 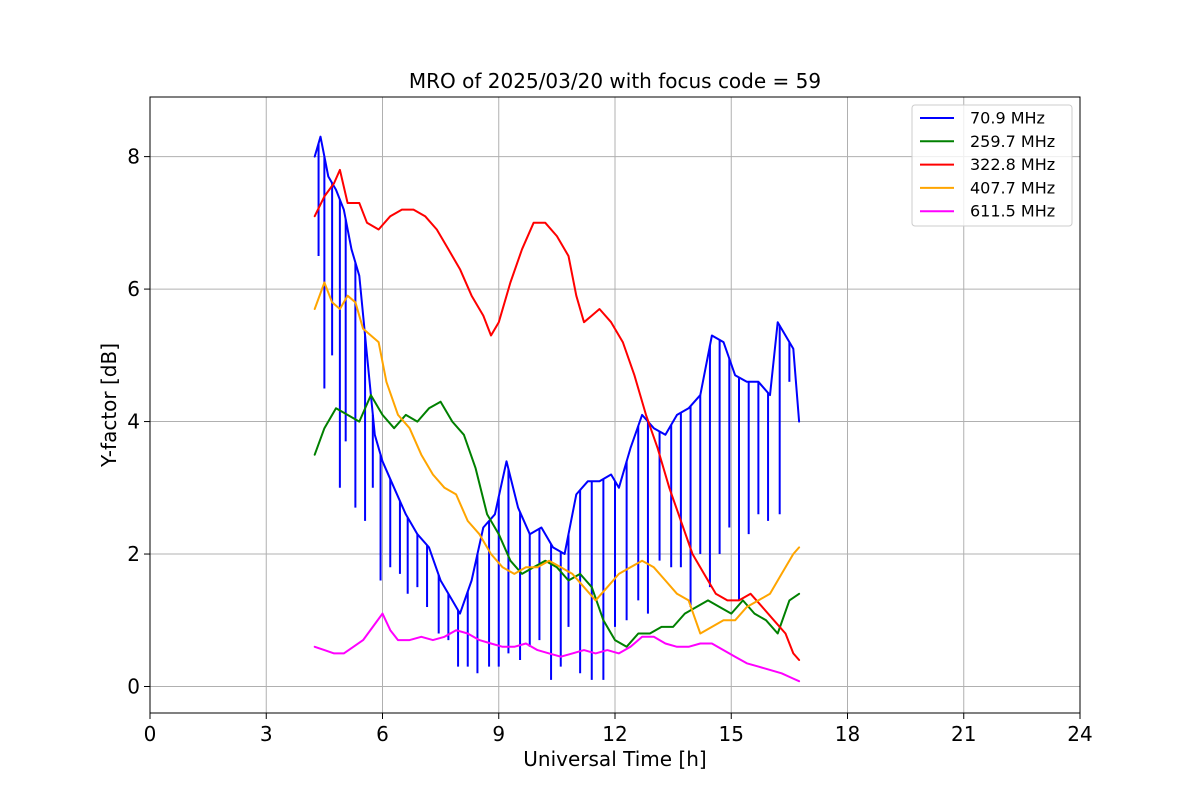 What do you see at coordinates (1012, 164) in the screenshot?
I see `legend-entry: 322.8 MHz` at bounding box center [1012, 164].